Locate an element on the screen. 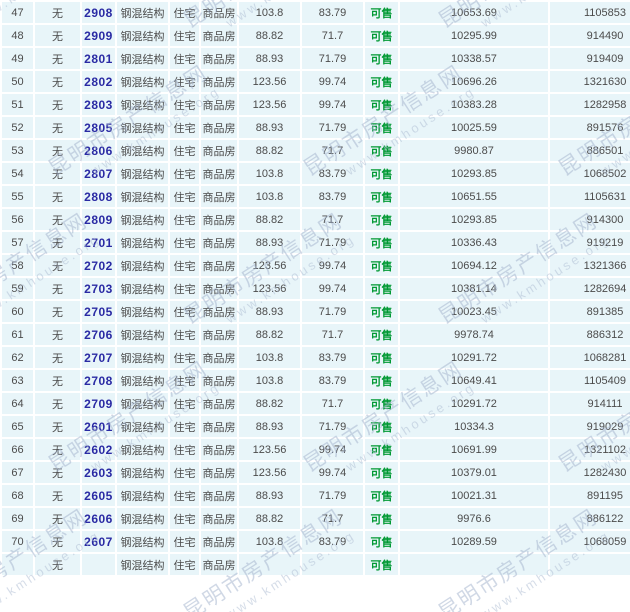  cell-room: 2808 is located at coordinates (98, 196).